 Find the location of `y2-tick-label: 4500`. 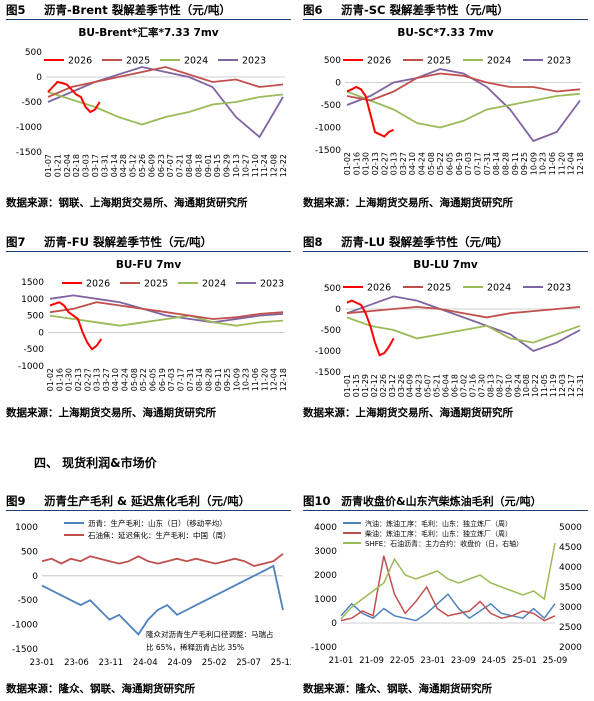

y2-tick-label: 4500 is located at coordinates (570, 548).